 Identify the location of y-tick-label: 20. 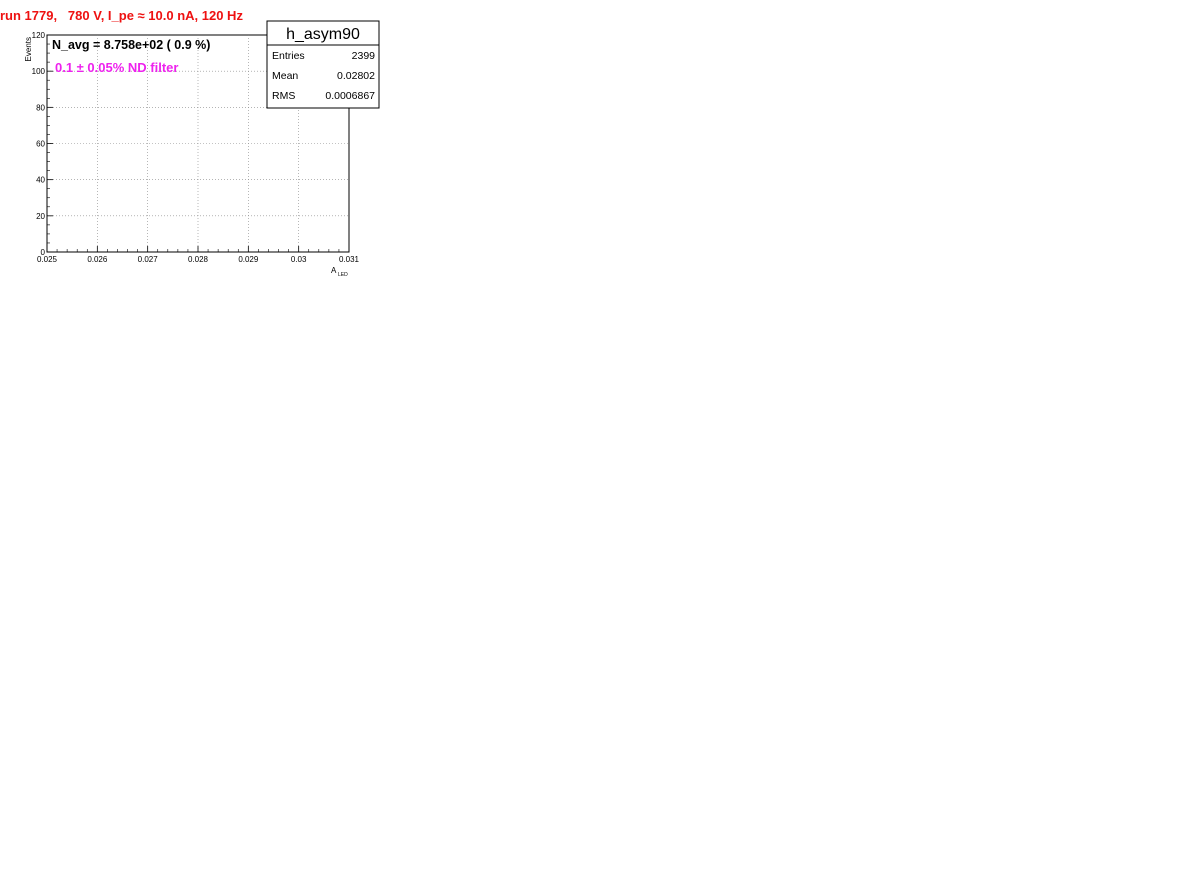
(40, 216).